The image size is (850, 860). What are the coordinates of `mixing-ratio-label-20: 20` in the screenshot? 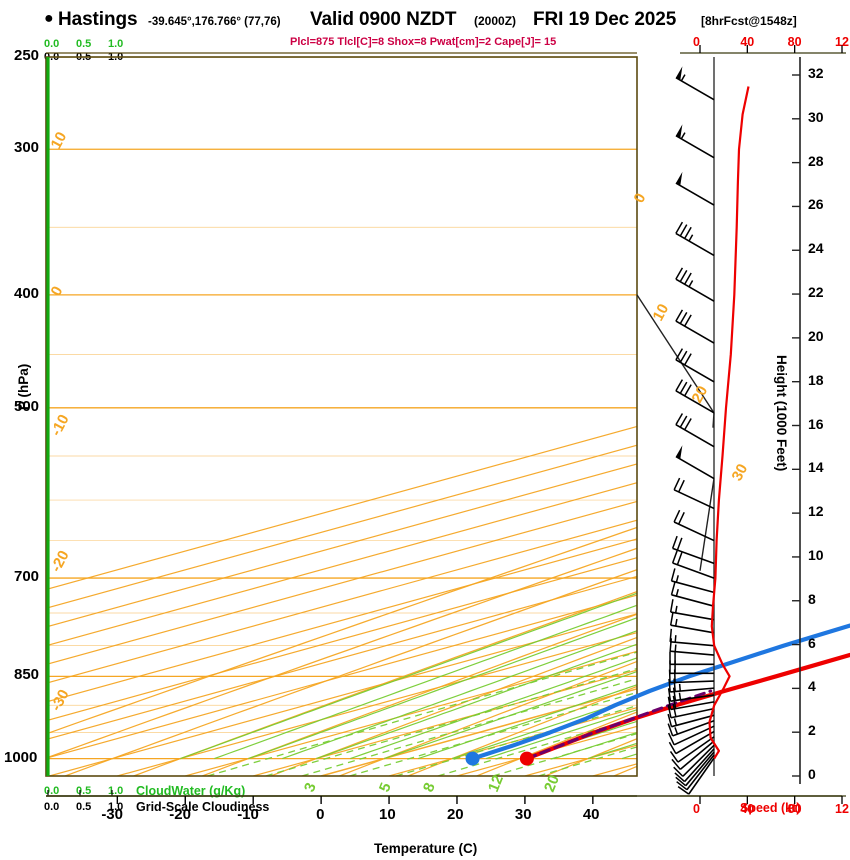 It's located at (552, 784).